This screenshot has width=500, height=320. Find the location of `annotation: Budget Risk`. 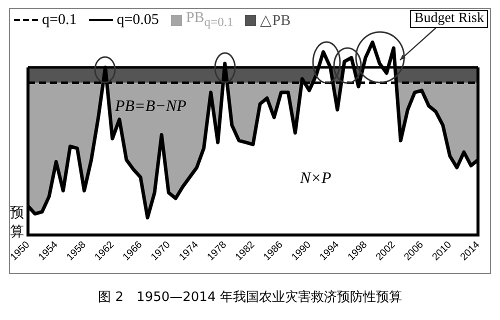

annotation: Budget Risk is located at coordinates (449, 19).